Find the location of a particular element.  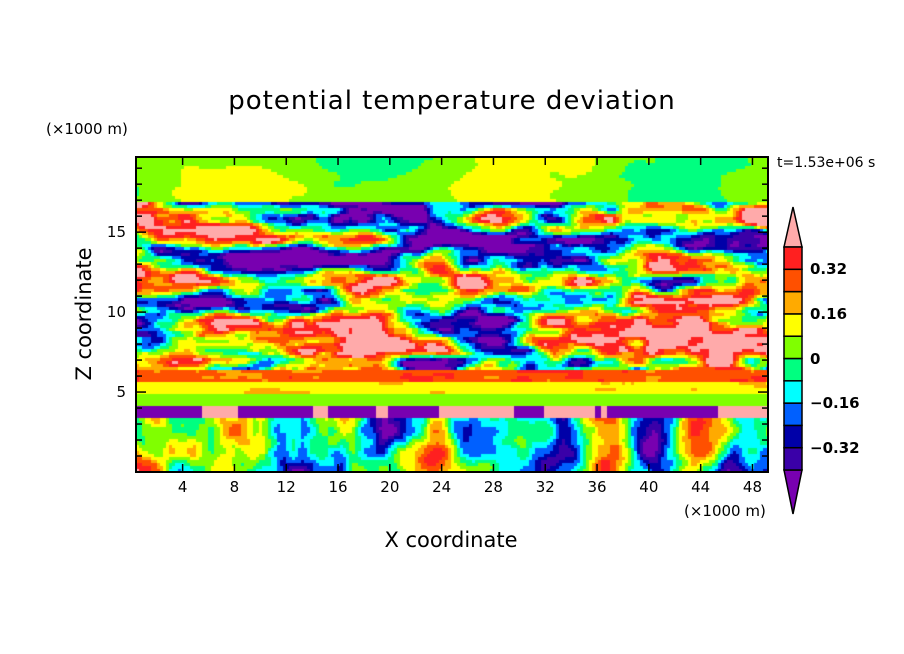

chart-title: potential temperature deviation is located at coordinates (452, 101).